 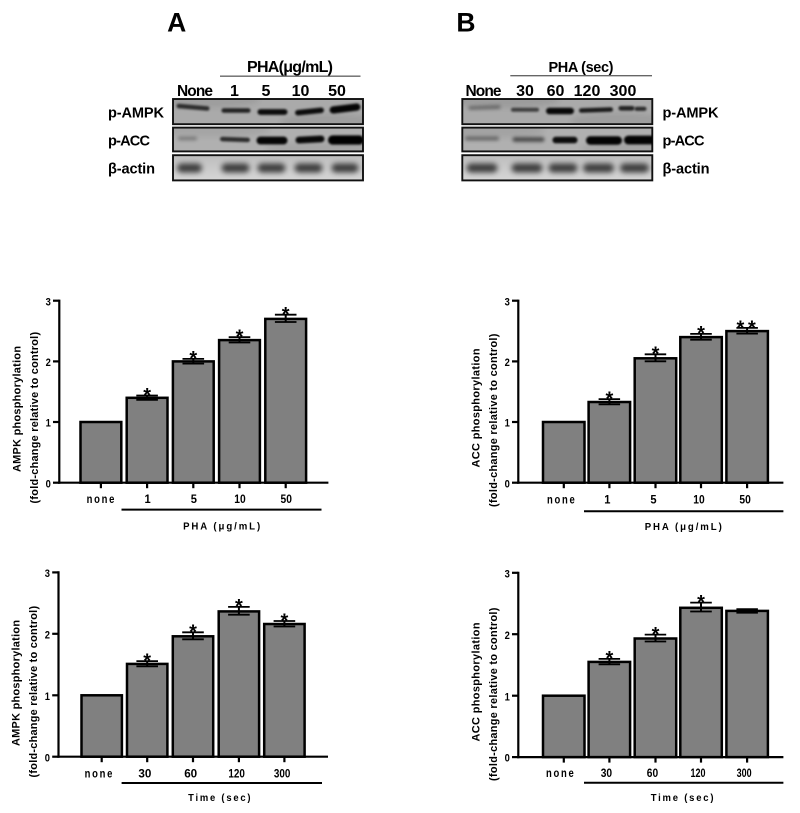 What do you see at coordinates (290, 67) in the screenshot?
I see `svg-text: PHA(μg/mL)` at bounding box center [290, 67].